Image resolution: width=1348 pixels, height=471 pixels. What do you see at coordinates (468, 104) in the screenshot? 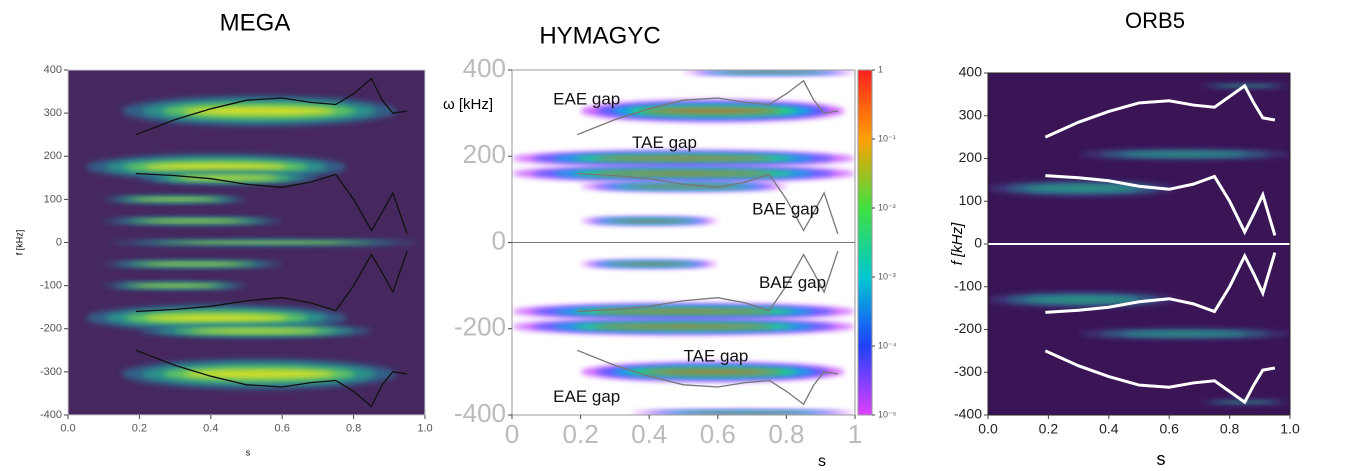
I see `y-axis-label: ω [kHz]` at bounding box center [468, 104].